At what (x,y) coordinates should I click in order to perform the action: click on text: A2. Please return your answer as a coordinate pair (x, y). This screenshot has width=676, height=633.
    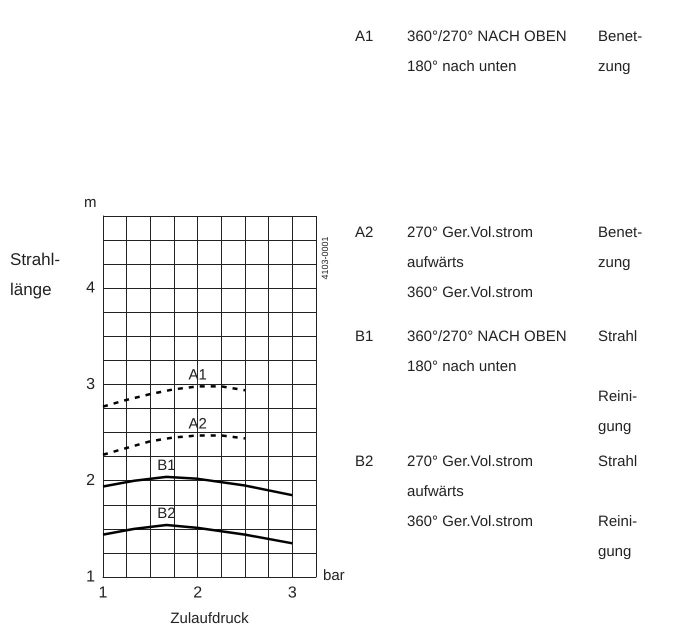
    Looking at the image, I should click on (364, 233).